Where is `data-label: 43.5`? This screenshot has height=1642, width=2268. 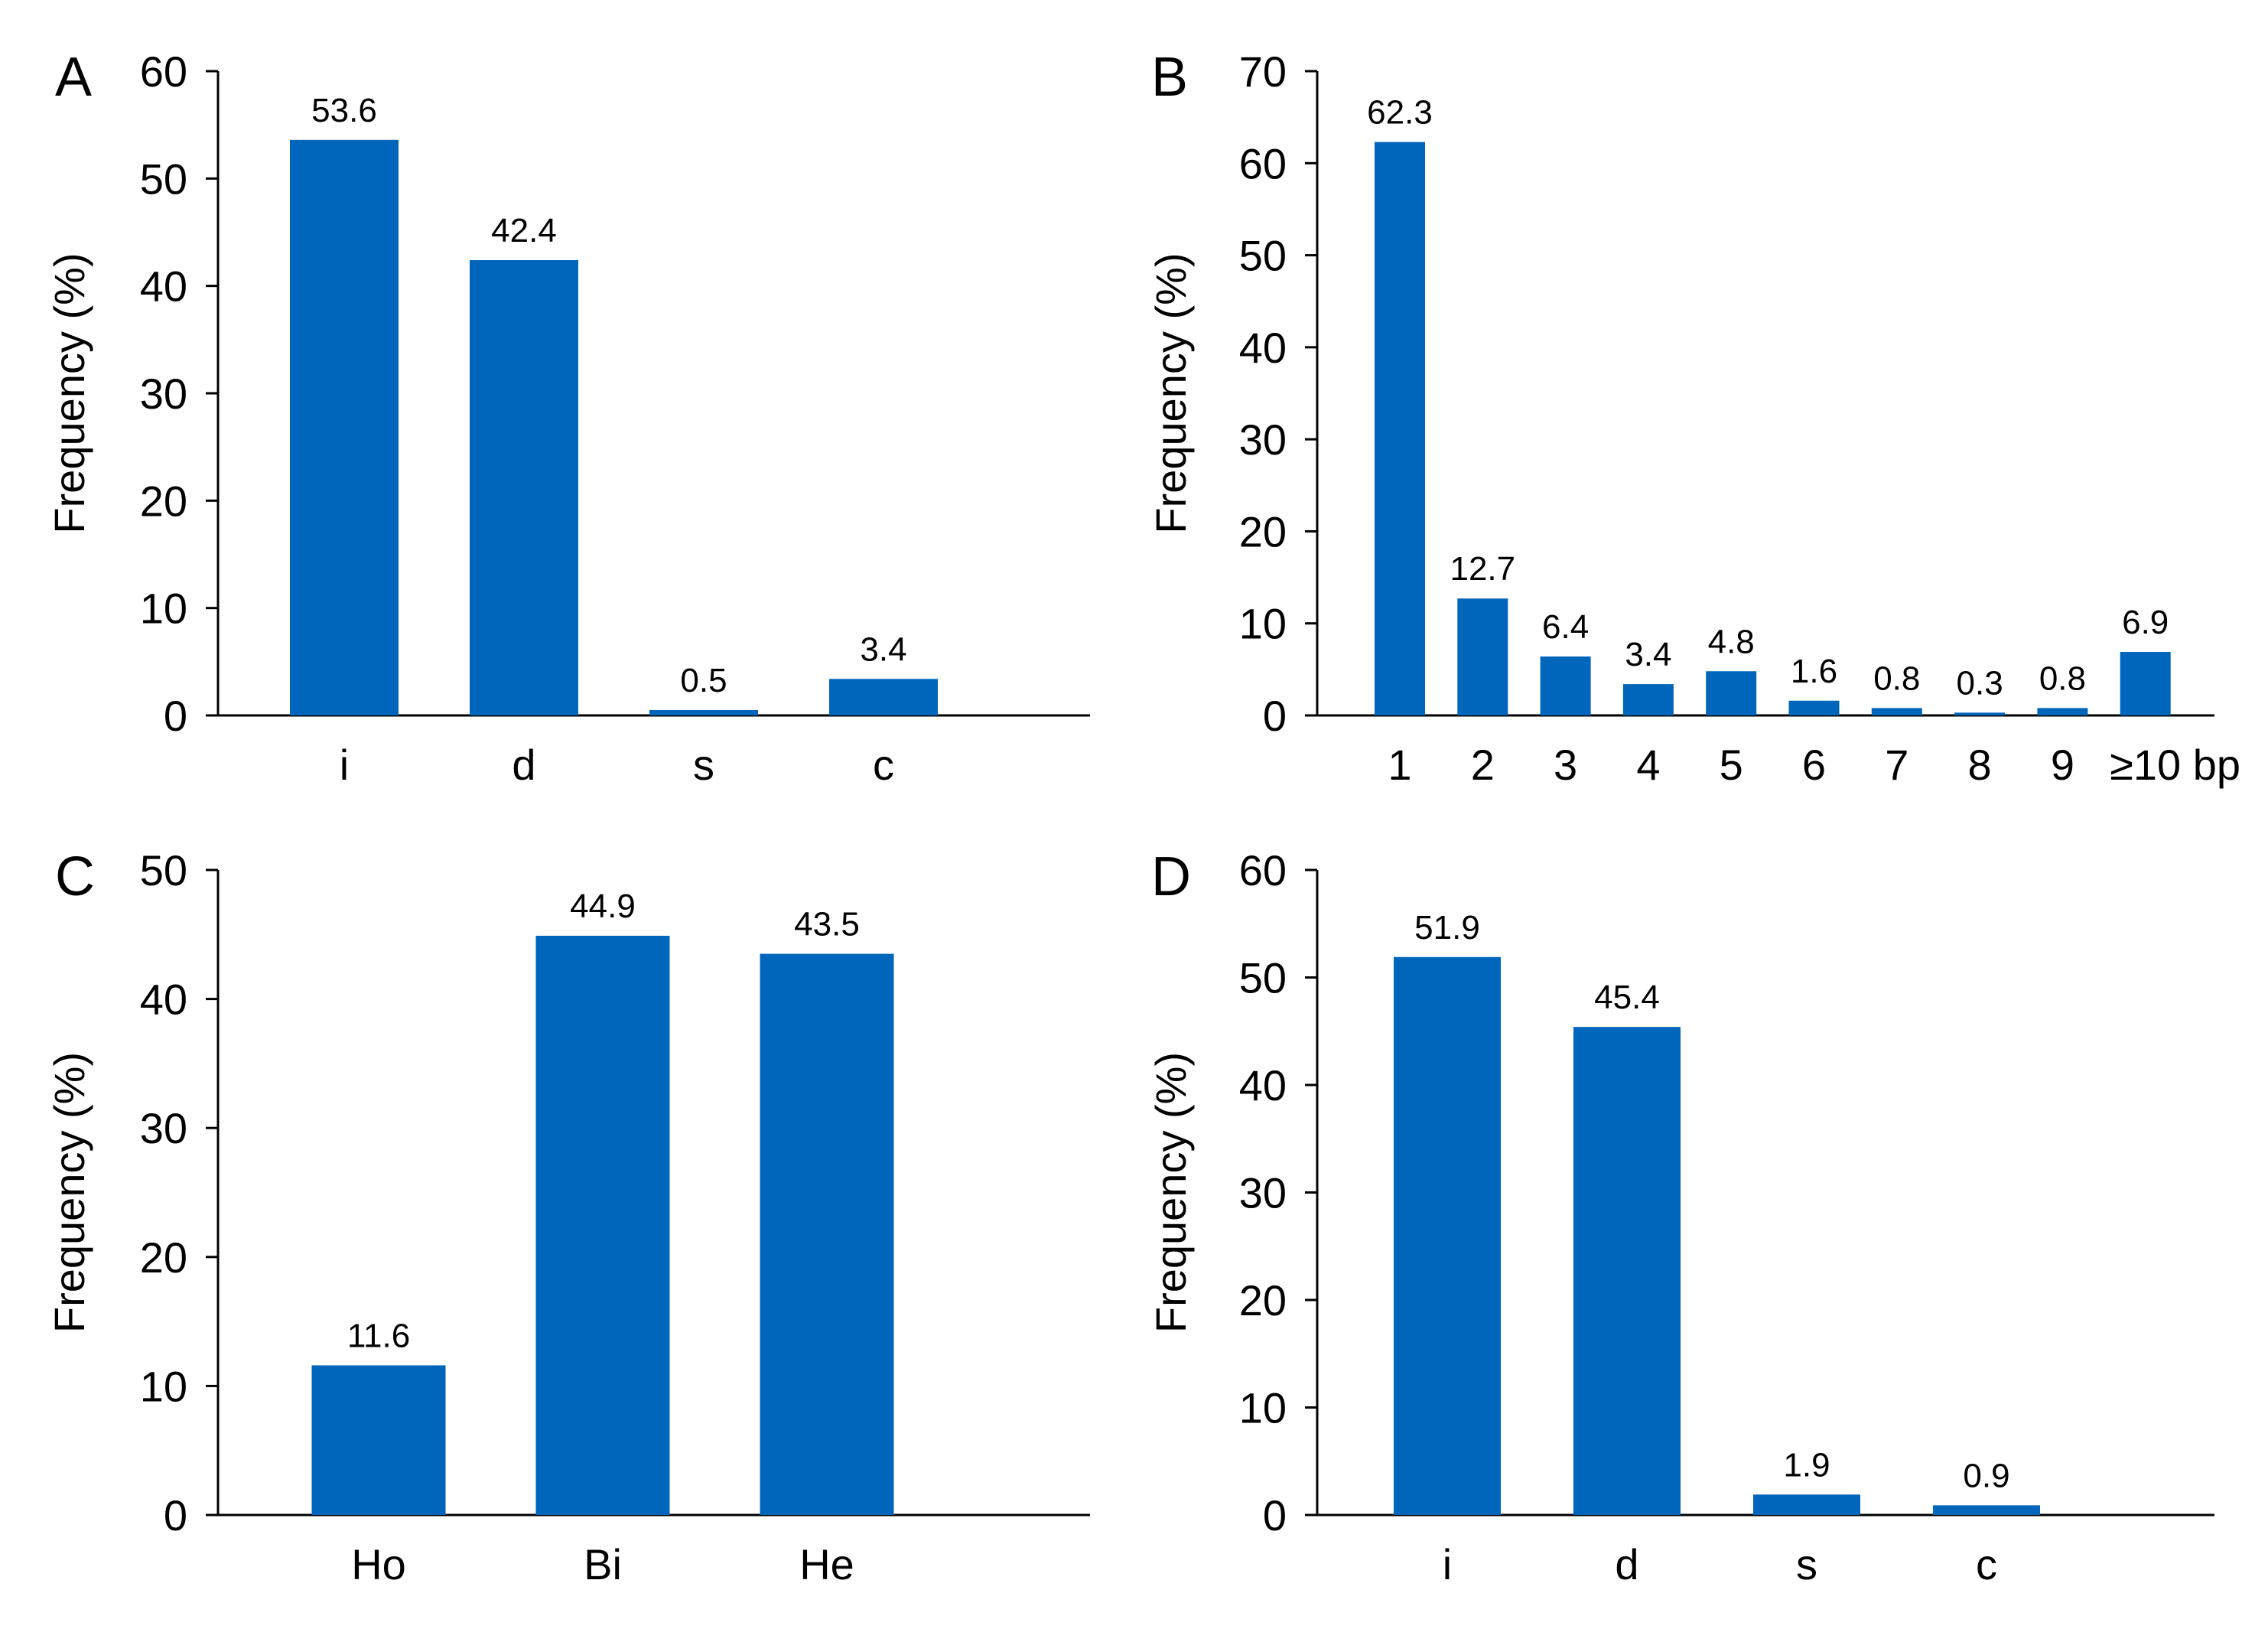
data-label: 43.5 is located at coordinates (827, 925).